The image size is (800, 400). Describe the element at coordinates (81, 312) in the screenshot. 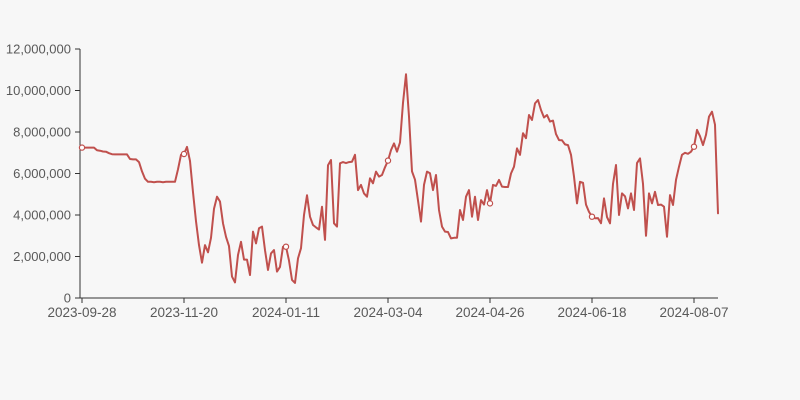

I see `x-axis-tick-label: 2023-09-28` at that location.